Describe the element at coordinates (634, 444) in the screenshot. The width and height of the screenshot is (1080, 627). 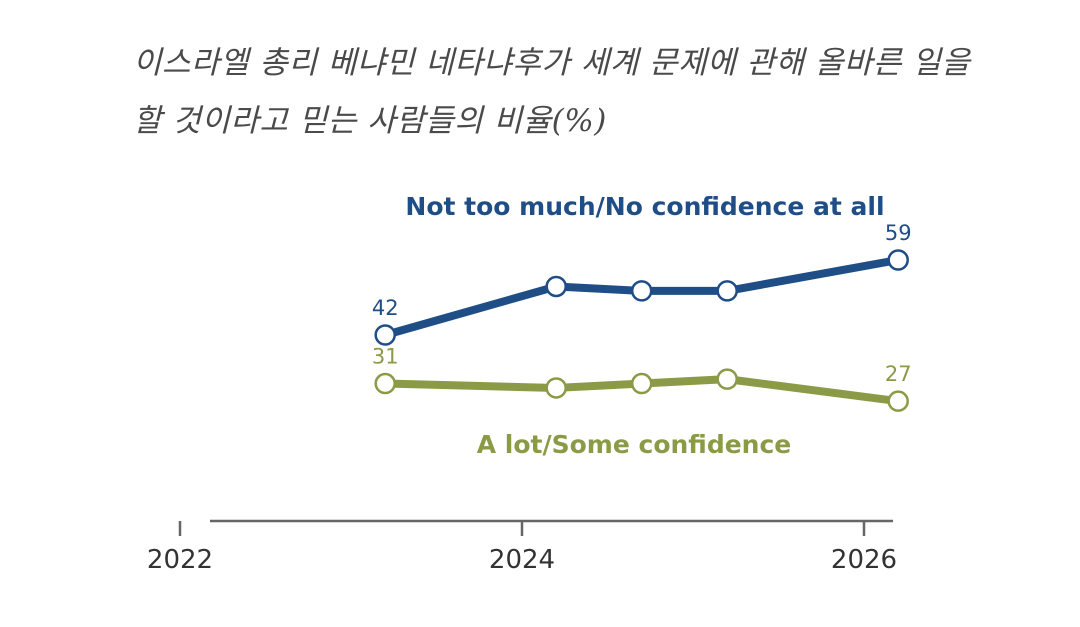
I see `series-name-label-1: A lot/Some confidence` at that location.